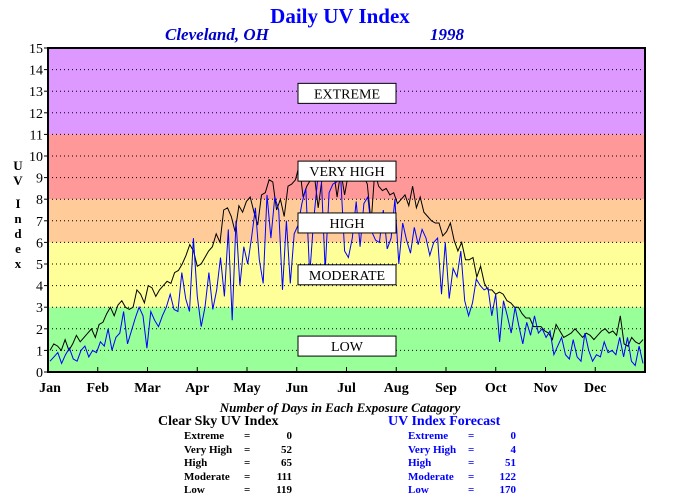 The image size is (680, 500). Describe the element at coordinates (238, 463) in the screenshot. I see `stat-row: High = 65` at that location.